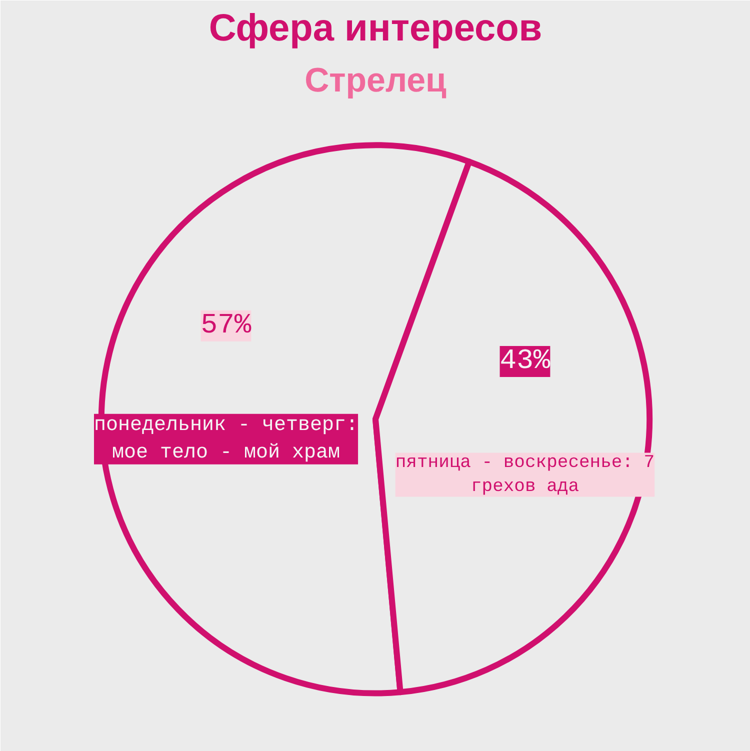  Describe the element at coordinates (226, 439) in the screenshot. I see `slice-label: понедельник - четверг: мое тело - мой храм` at that location.